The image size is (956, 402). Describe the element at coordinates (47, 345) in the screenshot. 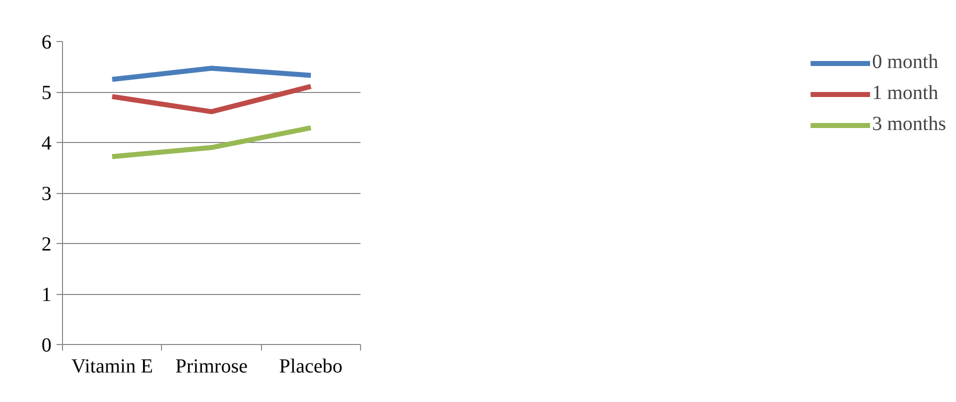

I see `y-tick-label: 0` at that location.